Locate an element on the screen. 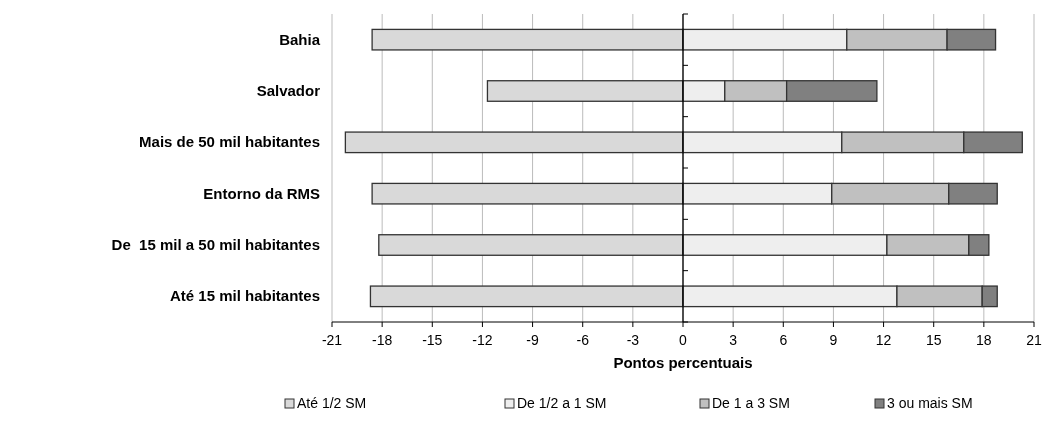  x-tick-label: -12 is located at coordinates (482, 340).